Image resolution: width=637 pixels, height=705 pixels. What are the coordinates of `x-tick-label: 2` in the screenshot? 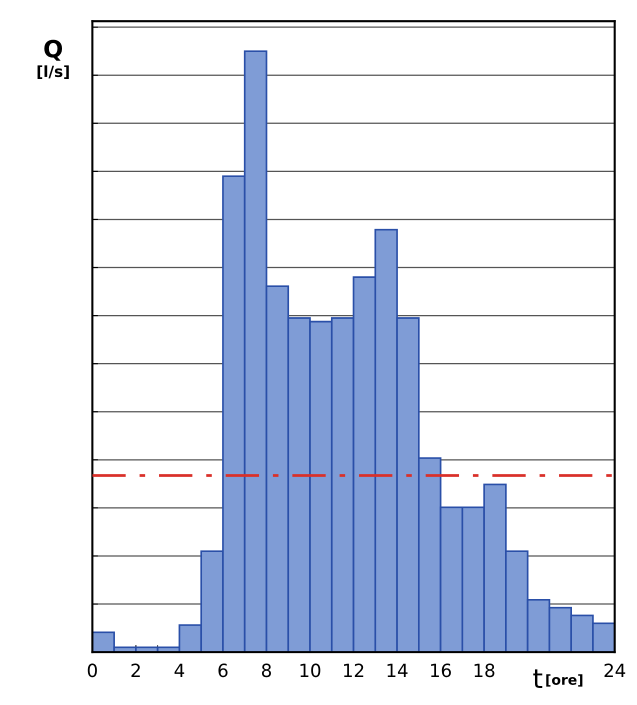 It's located at (135, 670).